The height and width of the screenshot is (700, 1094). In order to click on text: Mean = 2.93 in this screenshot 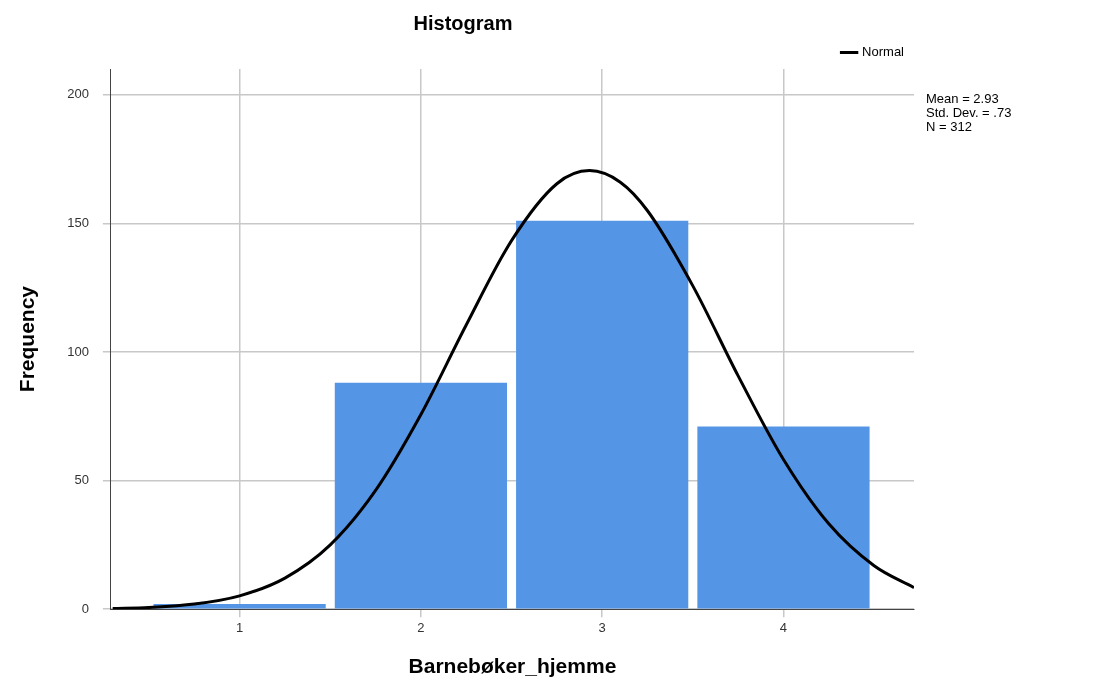, I will do `click(962, 98)`.